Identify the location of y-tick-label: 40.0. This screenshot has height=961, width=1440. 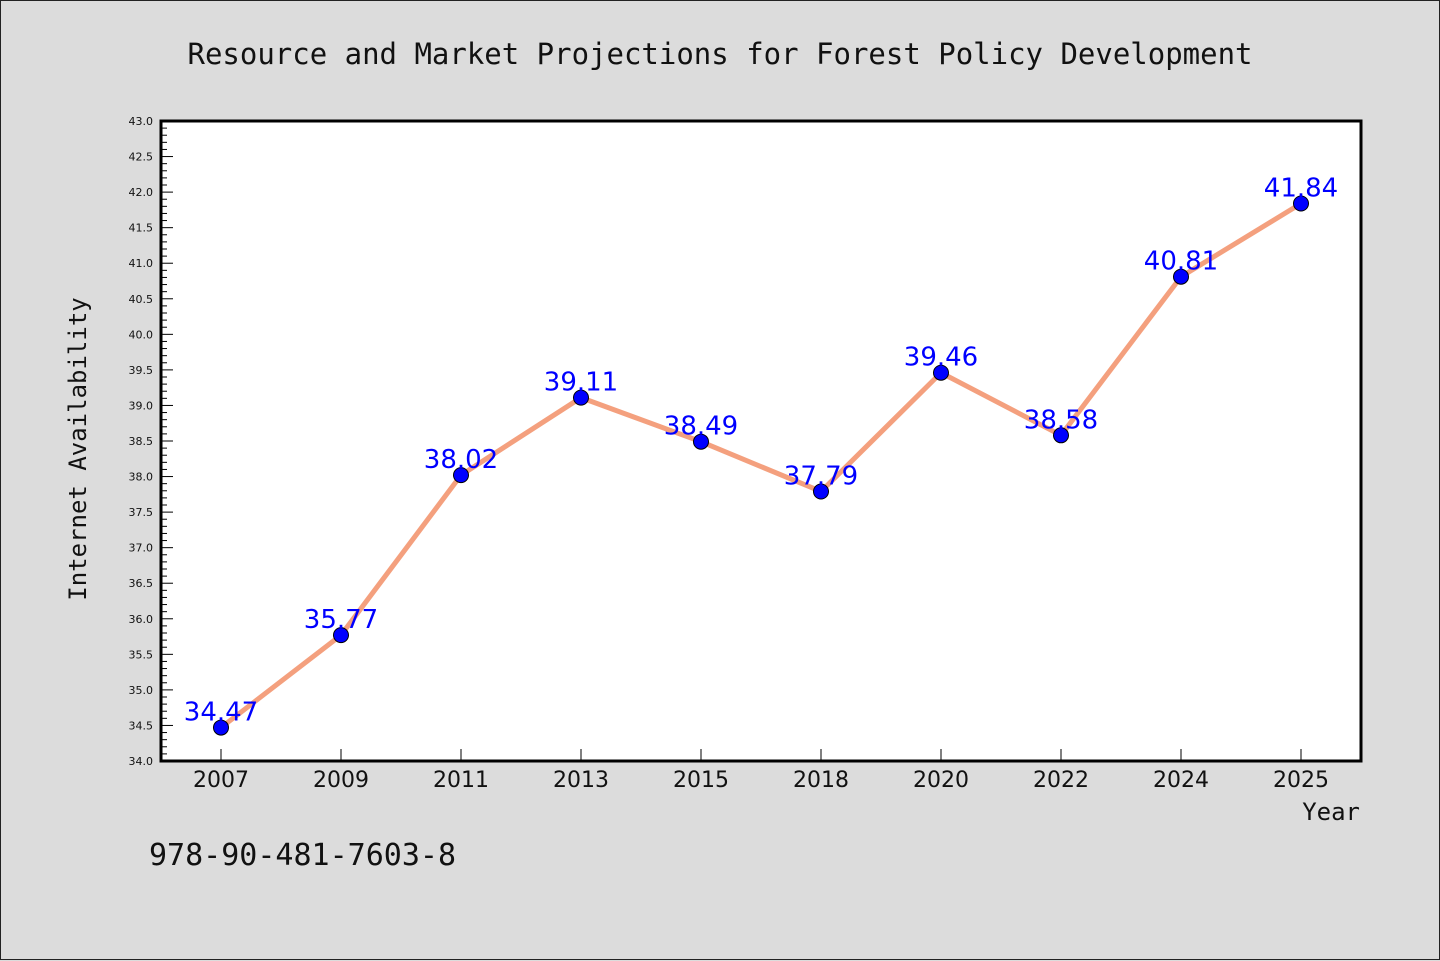
(141, 334).